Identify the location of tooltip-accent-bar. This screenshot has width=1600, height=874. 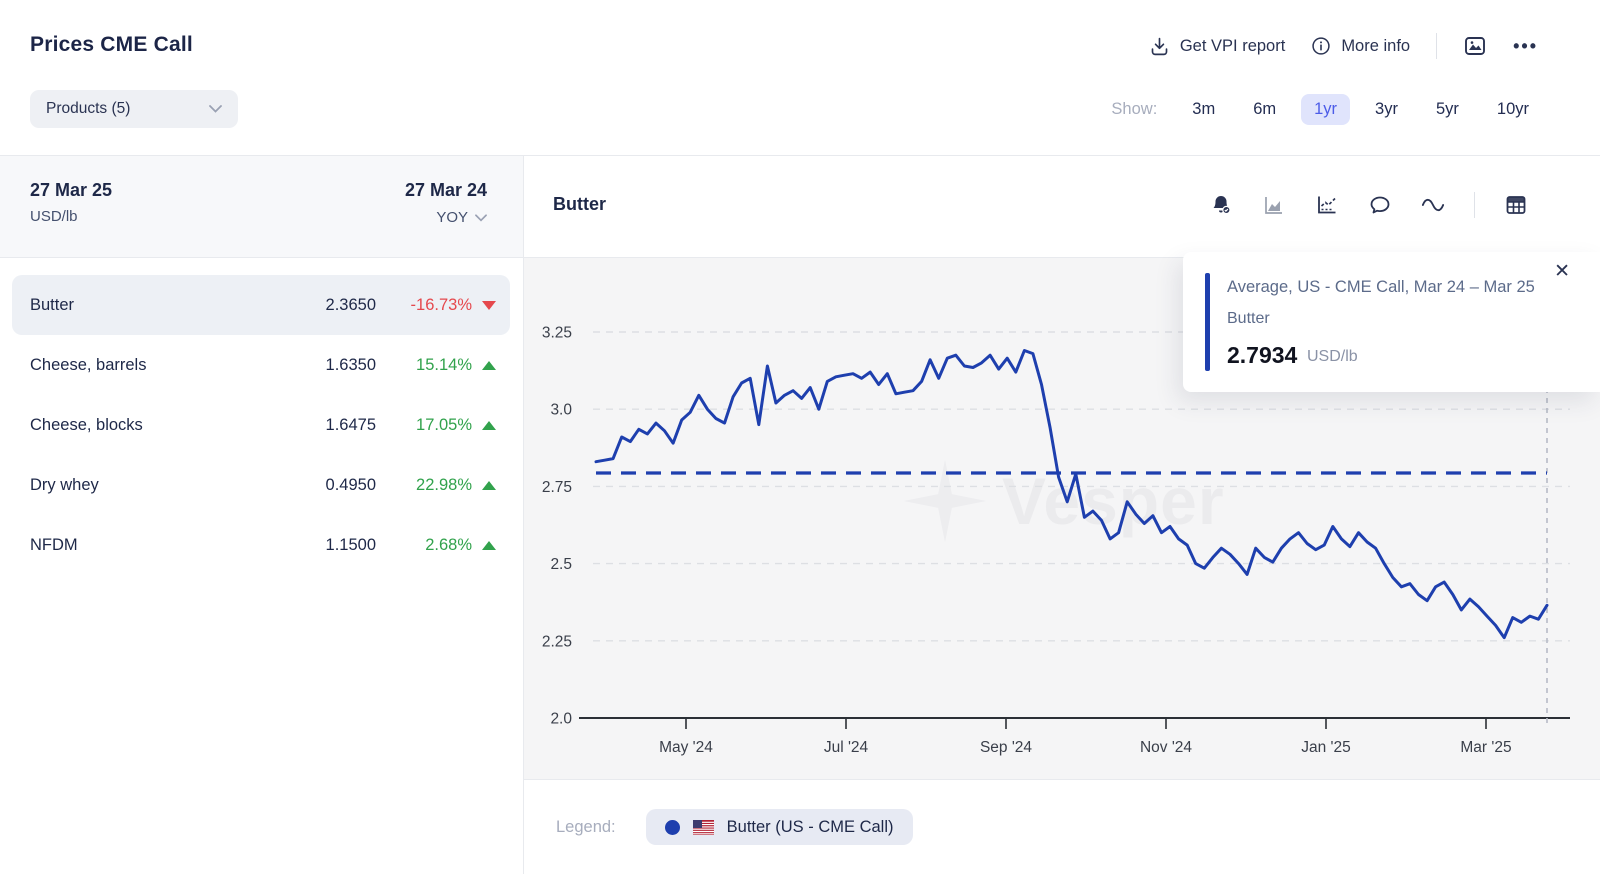
(1207, 322).